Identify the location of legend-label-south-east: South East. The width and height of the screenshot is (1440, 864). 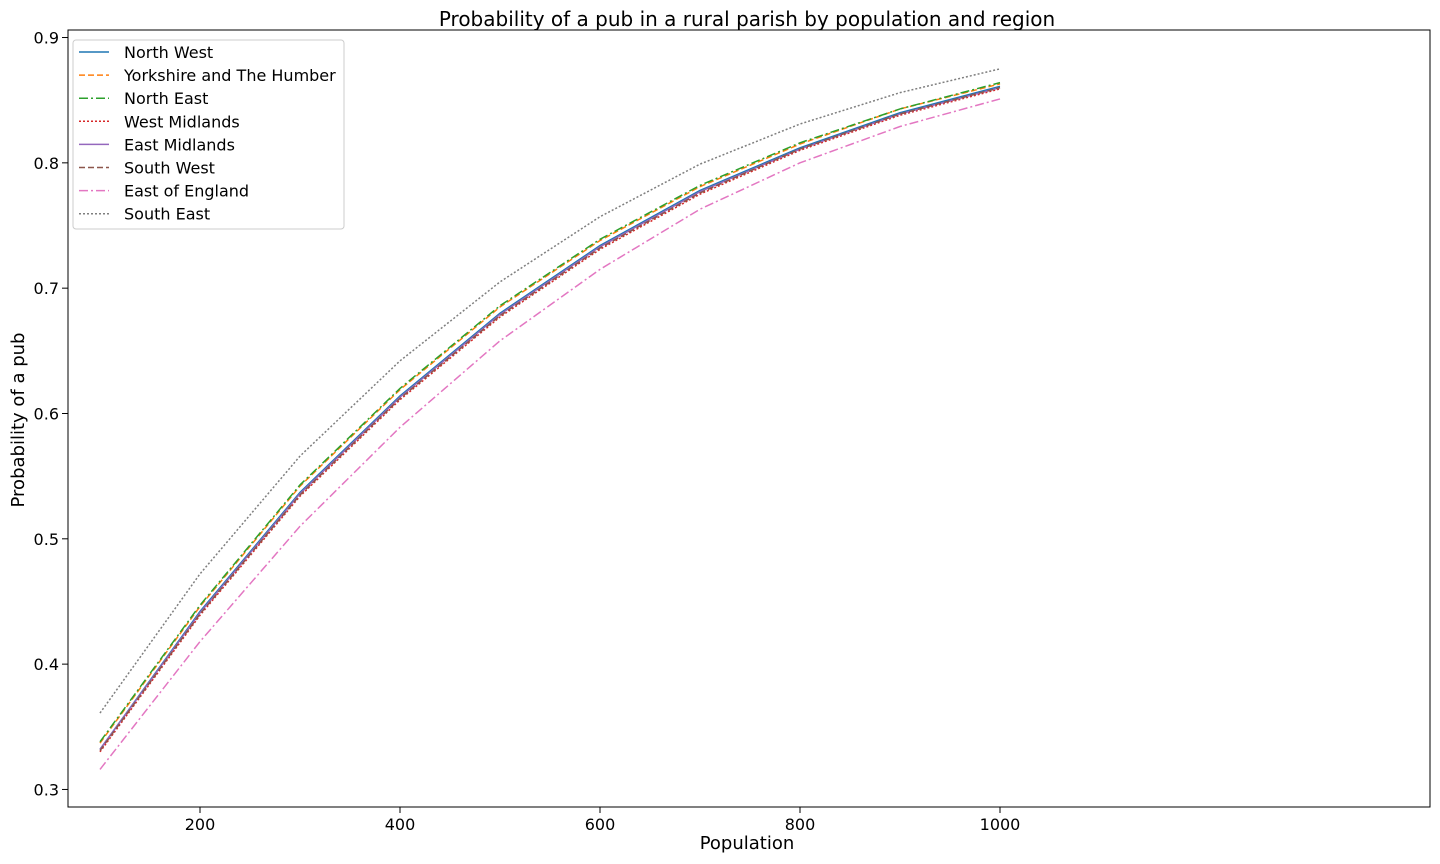
(167, 214).